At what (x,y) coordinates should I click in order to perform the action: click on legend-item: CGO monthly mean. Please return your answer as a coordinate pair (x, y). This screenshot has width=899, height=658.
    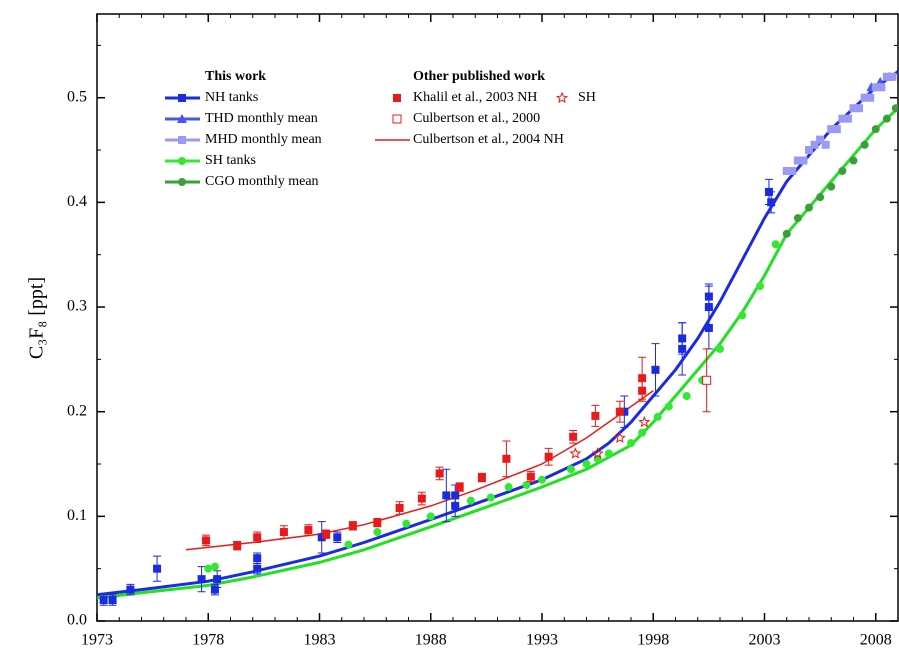
    Looking at the image, I should click on (242, 181).